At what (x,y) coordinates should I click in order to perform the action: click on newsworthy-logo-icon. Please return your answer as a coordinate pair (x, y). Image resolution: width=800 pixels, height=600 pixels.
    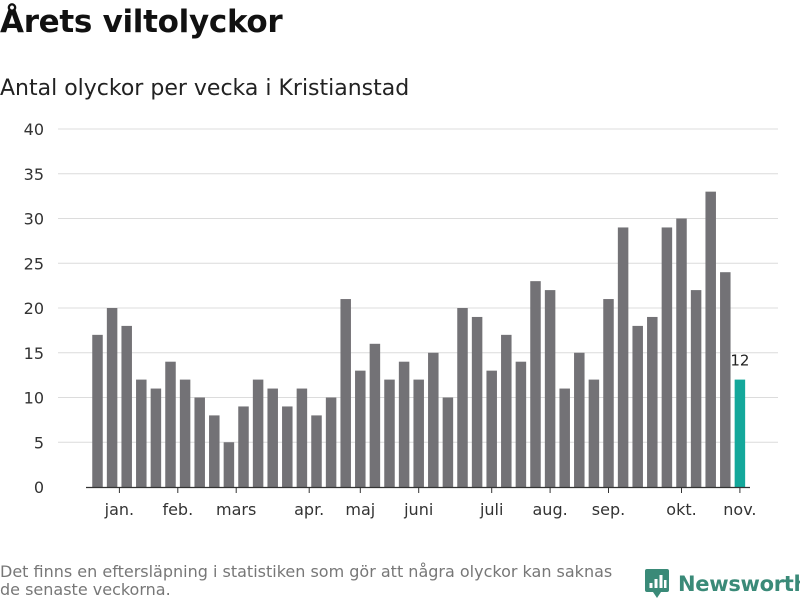
    Looking at the image, I should click on (657, 583).